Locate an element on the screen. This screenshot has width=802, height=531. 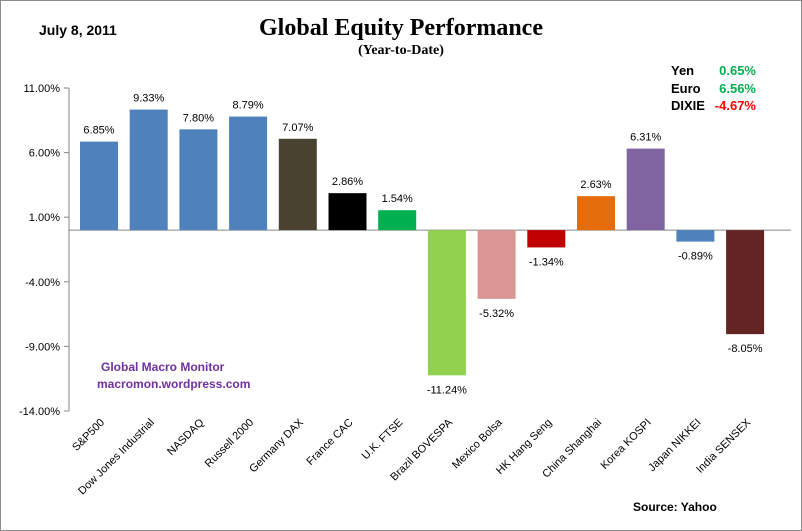
currency-value-yen: 0.65% is located at coordinates (737, 70).